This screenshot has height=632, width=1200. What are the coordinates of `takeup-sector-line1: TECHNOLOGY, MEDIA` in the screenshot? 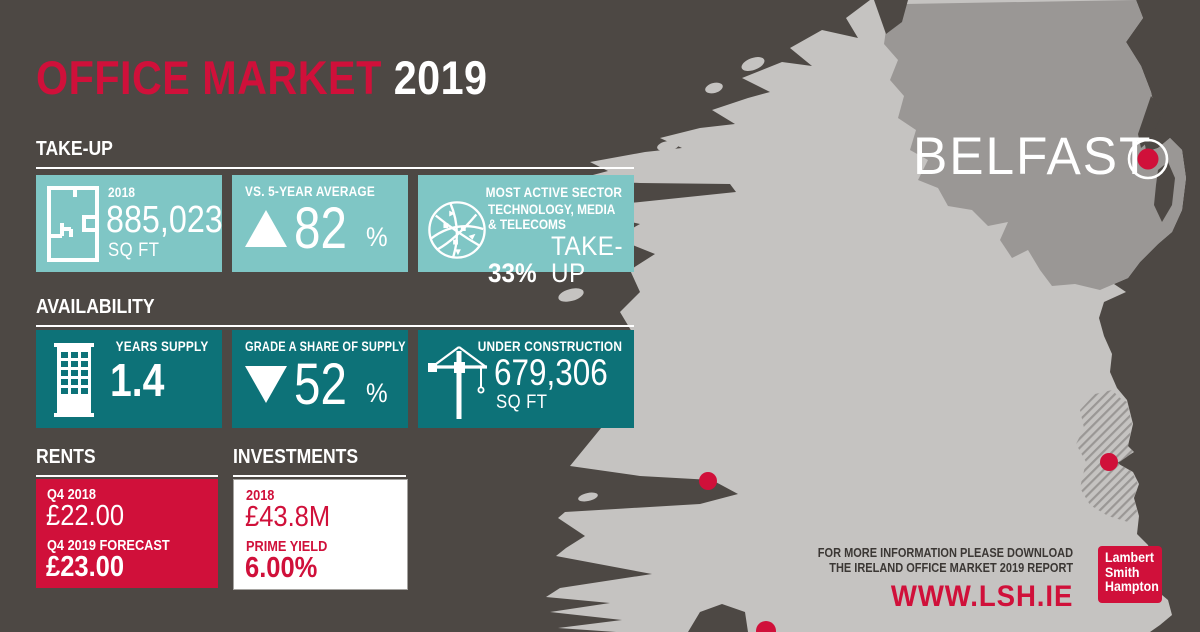 It's located at (552, 209).